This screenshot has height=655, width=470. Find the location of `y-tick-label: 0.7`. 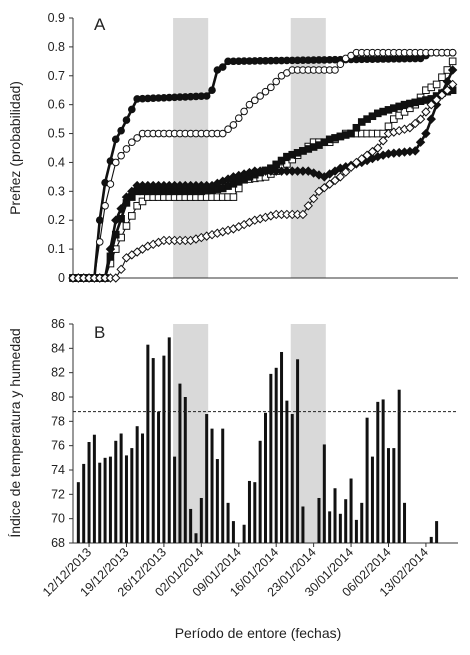

y-tick-label: 0.7 is located at coordinates (56, 76).